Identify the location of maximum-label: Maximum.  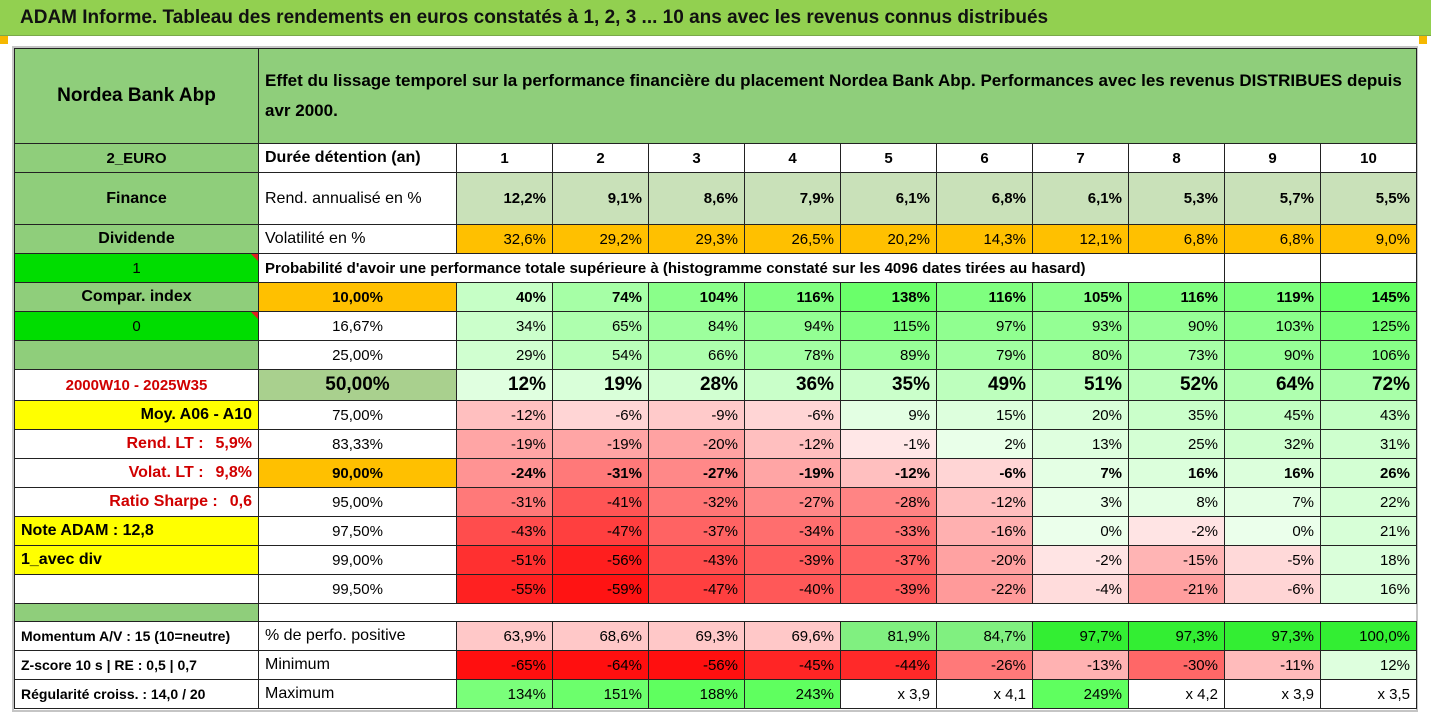
(357, 694).